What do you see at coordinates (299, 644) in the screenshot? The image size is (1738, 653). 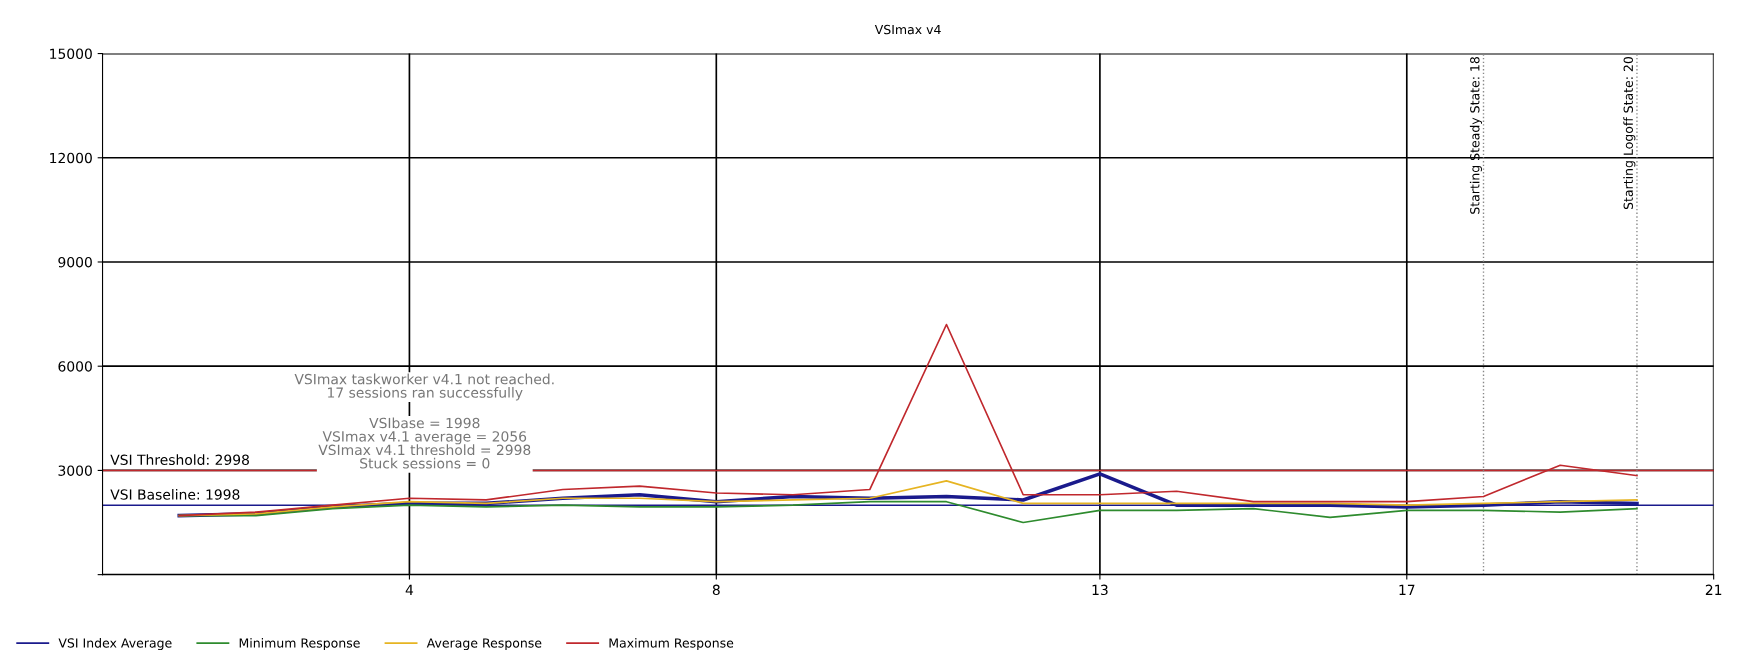 I see `legend-label: Minimum Response` at bounding box center [299, 644].